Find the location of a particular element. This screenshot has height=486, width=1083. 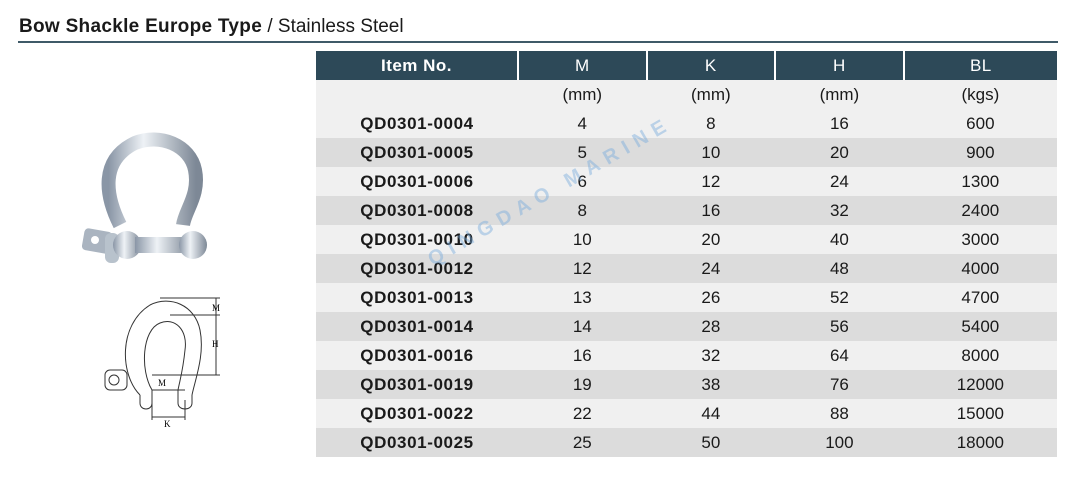

cell-k: 38 is located at coordinates (711, 384).